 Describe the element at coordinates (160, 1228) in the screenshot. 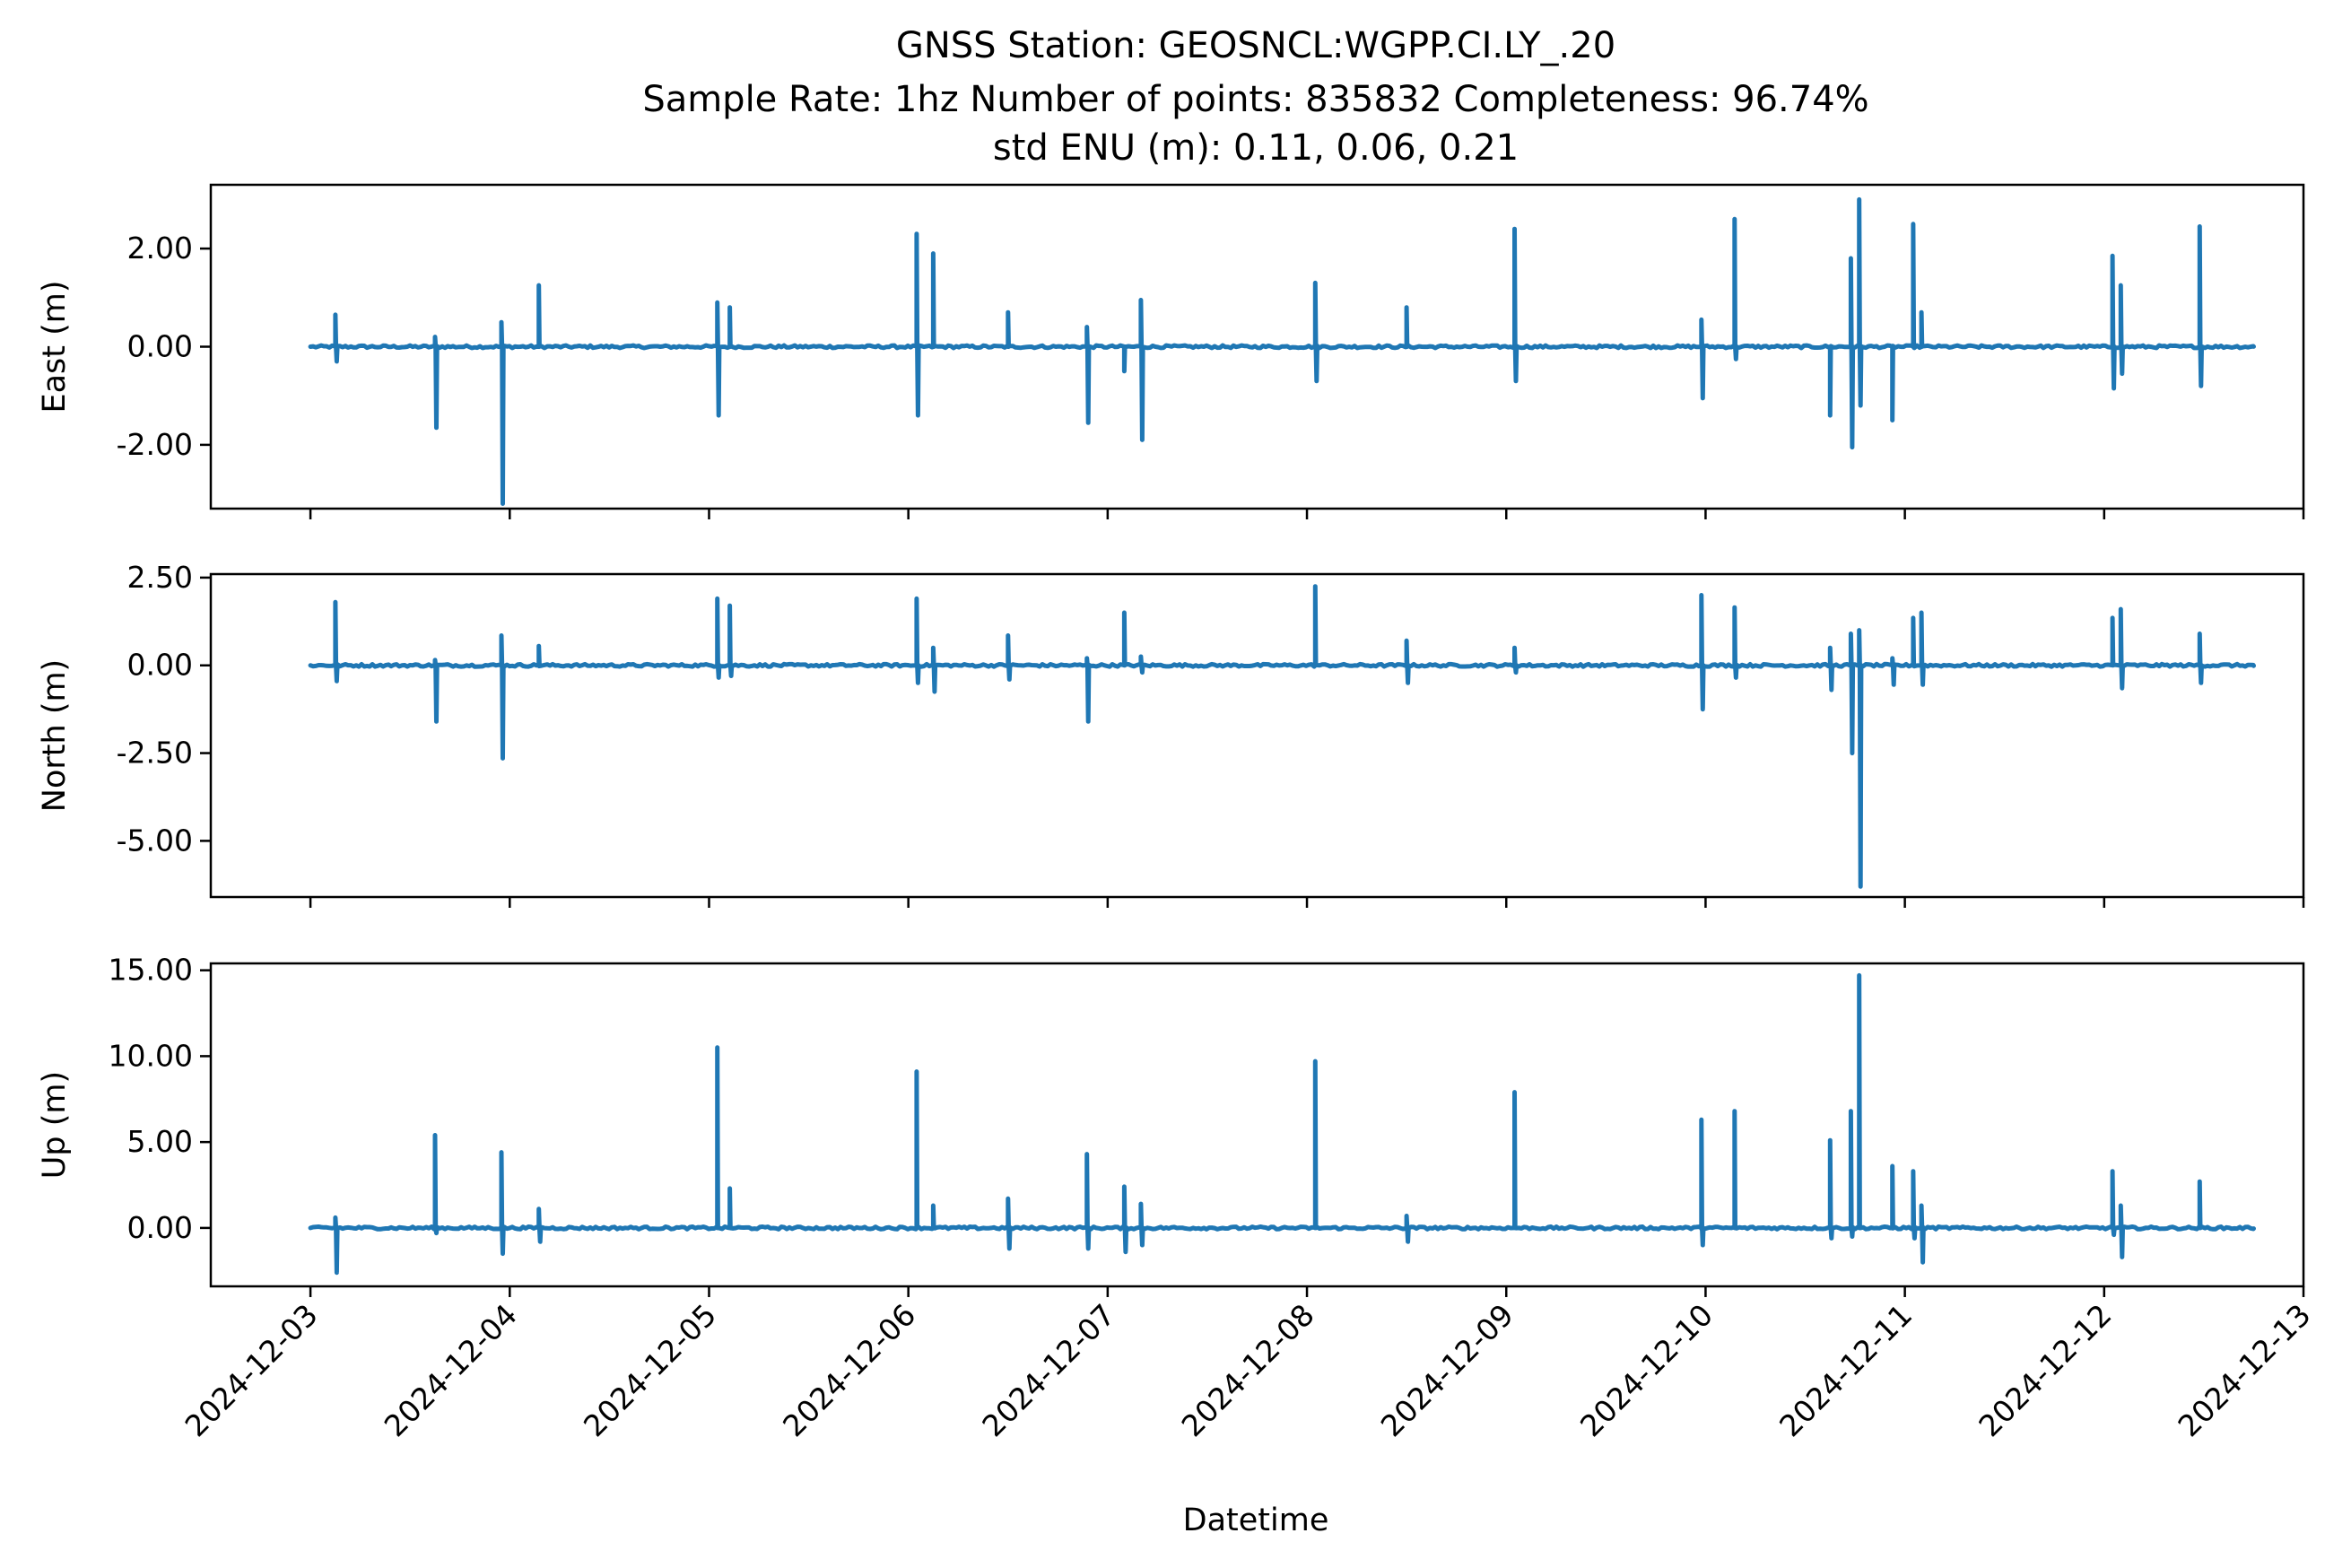

I see `up-y-tick-label: 0.00` at that location.